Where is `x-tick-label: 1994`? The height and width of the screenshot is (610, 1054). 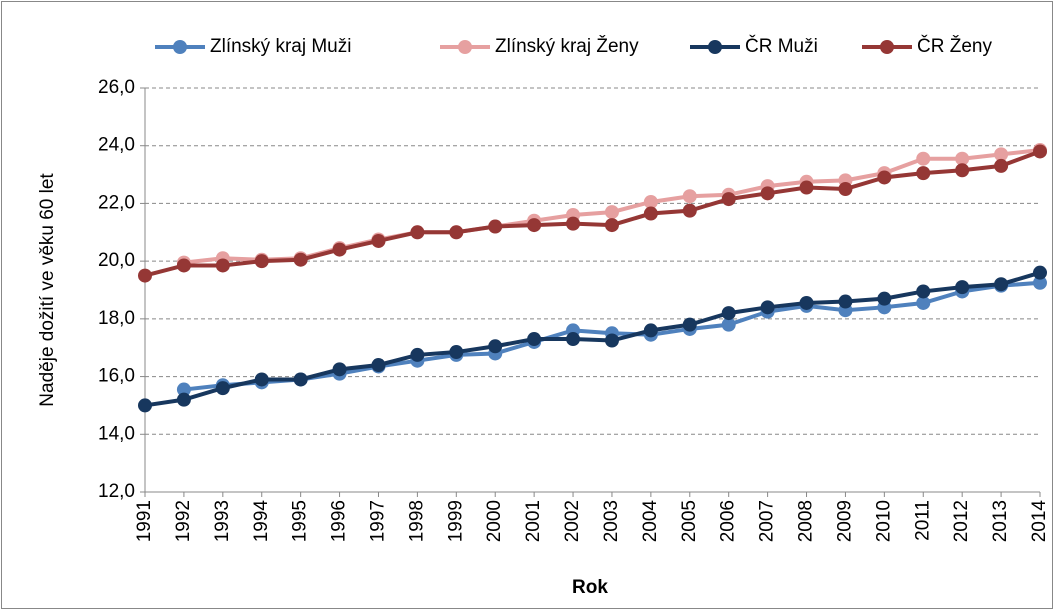
x-tick-label: 1994 is located at coordinates (261, 521).